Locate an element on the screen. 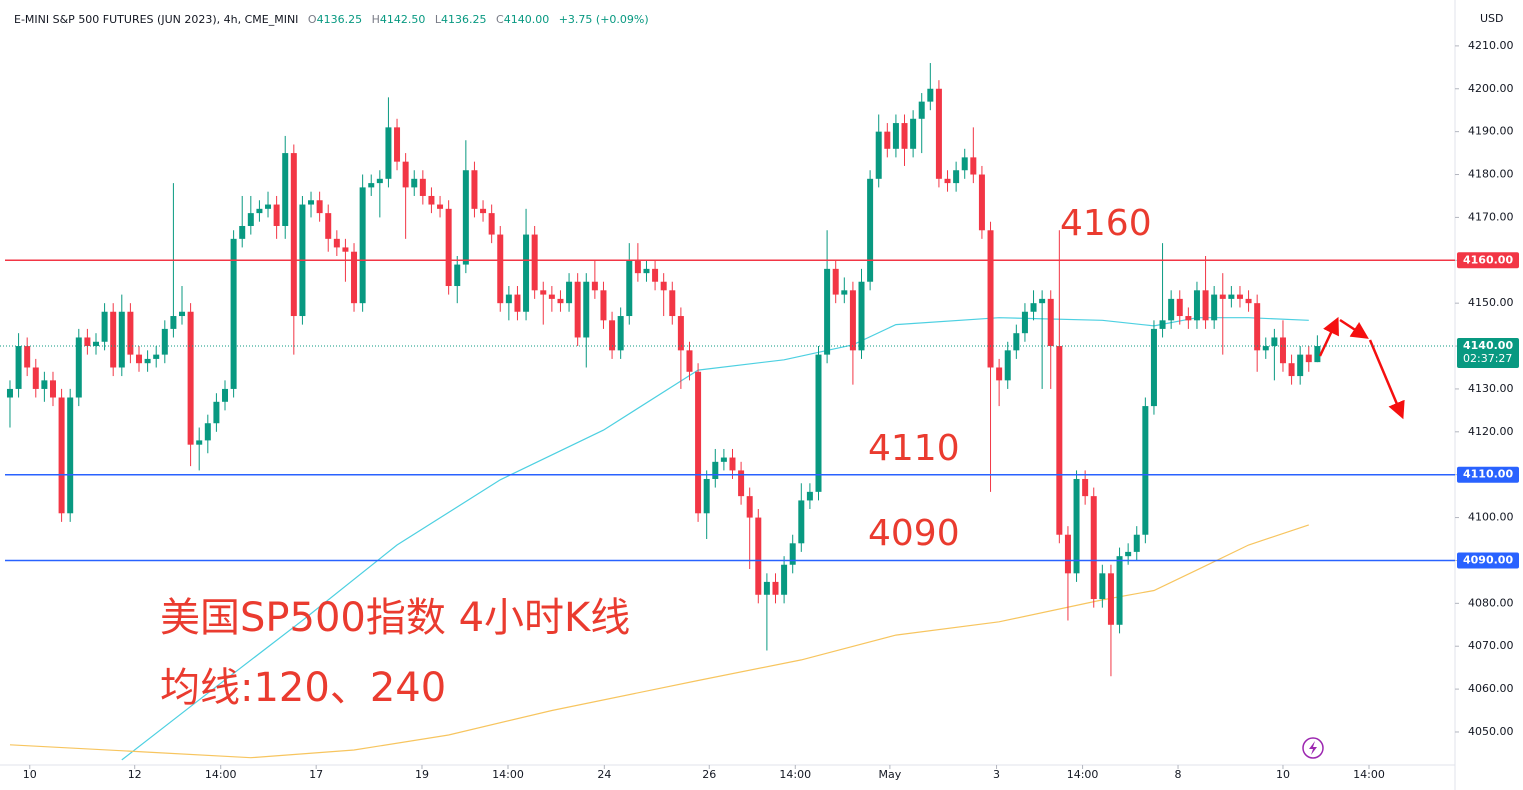  y-tick-label: 4080.00 is located at coordinates (1491, 602).